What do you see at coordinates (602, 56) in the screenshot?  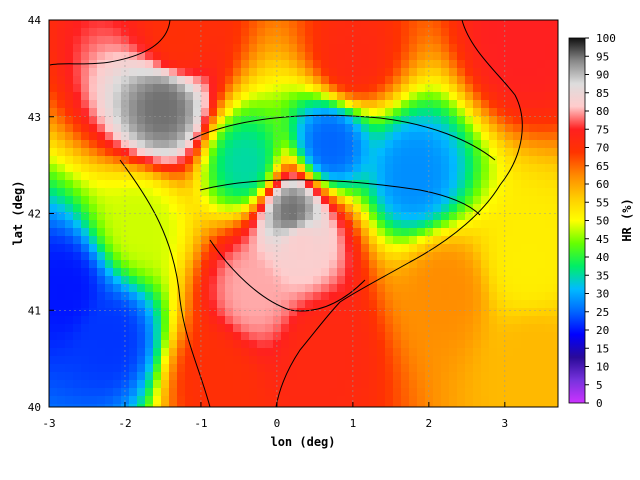 I see `colorbar-tick-label: 95` at bounding box center [602, 56].